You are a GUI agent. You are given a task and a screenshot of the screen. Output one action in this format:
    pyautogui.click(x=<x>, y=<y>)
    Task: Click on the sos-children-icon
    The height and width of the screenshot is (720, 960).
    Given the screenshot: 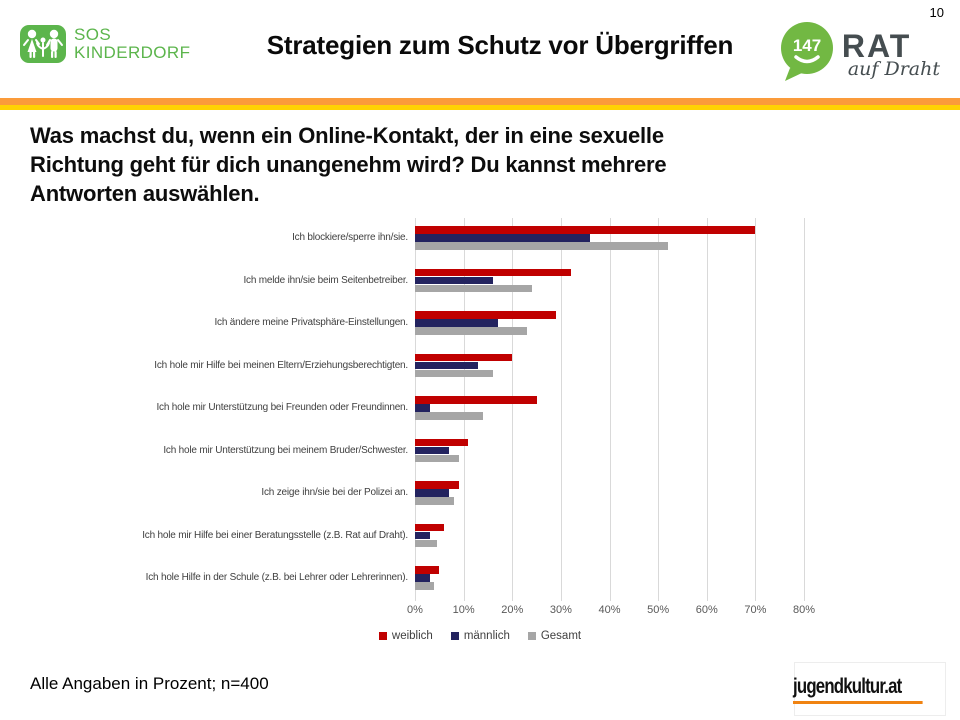 What is the action you would take?
    pyautogui.click(x=43, y=44)
    